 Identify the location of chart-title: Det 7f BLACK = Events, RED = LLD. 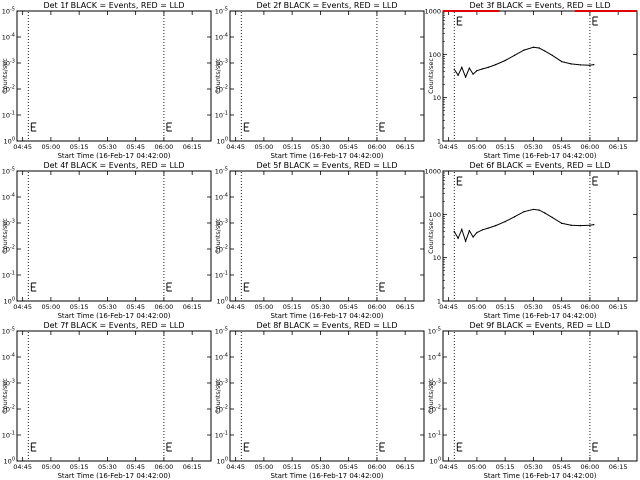
(113, 325).